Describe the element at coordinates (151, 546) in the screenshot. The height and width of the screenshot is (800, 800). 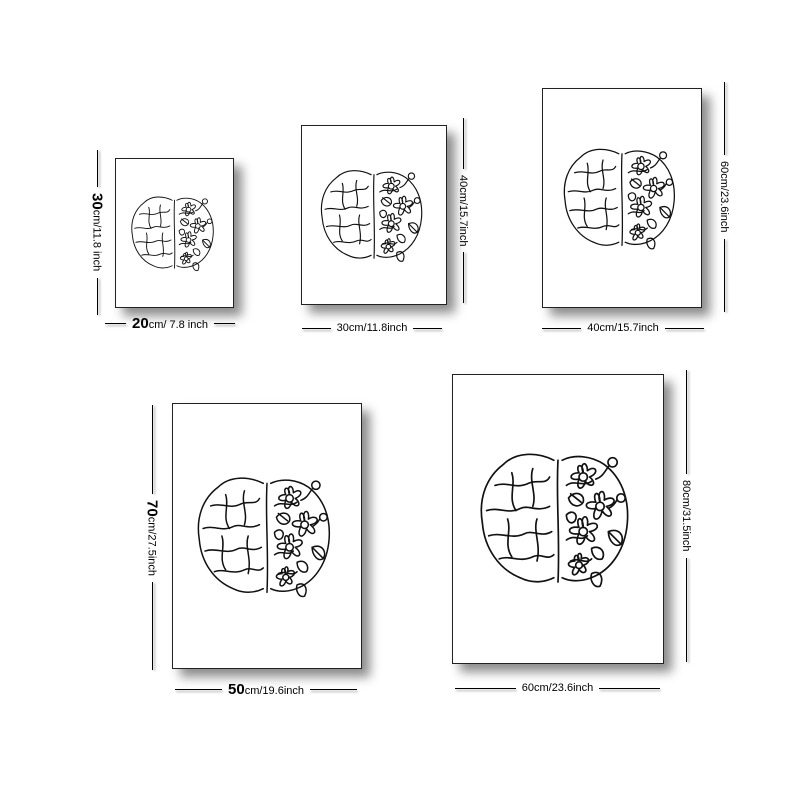
I see `height-unit: cm/27.5inch` at that location.